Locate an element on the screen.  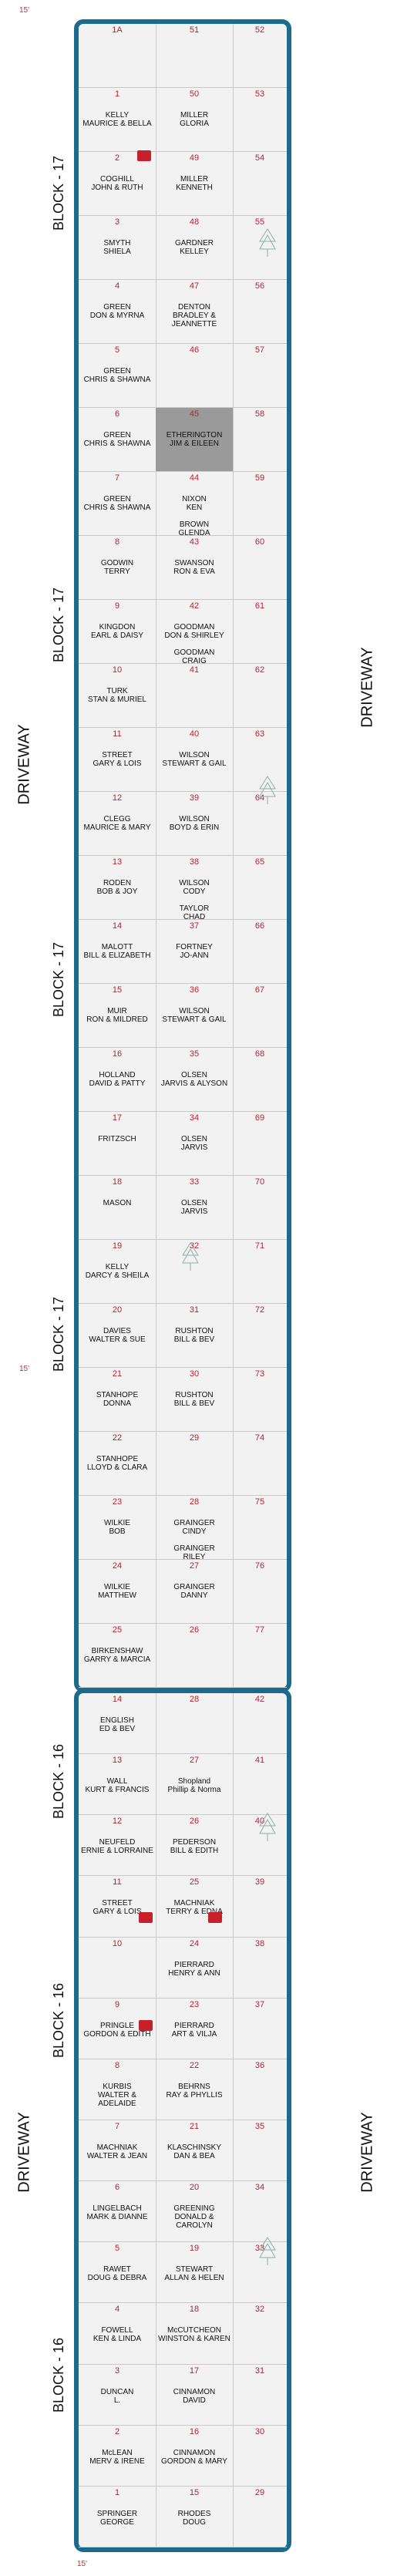
block16-plot-left: 5 RAWET DOUG & DEBRA is located at coordinates (117, 2273).